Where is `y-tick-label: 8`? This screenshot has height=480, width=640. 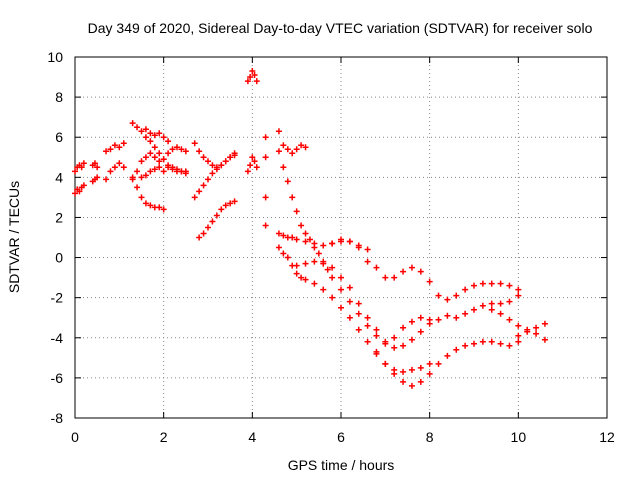 y-tick-label: 8 is located at coordinates (59, 97).